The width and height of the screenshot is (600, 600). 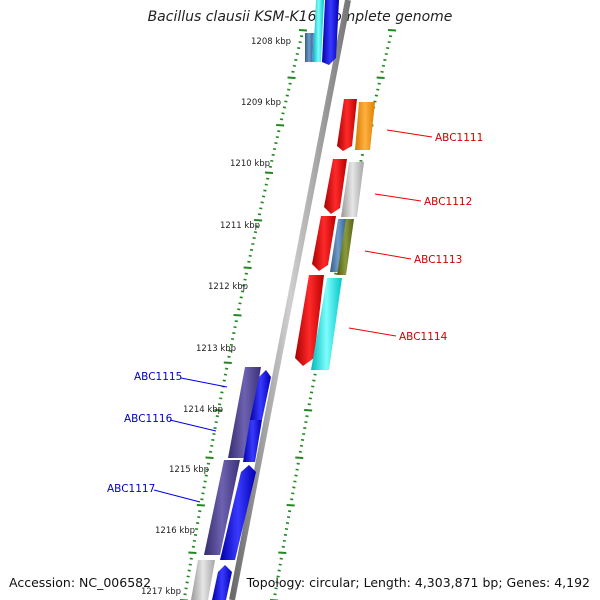 What do you see at coordinates (318, 31) in the screenshot?
I see `gene-top-cyan` at bounding box center [318, 31].